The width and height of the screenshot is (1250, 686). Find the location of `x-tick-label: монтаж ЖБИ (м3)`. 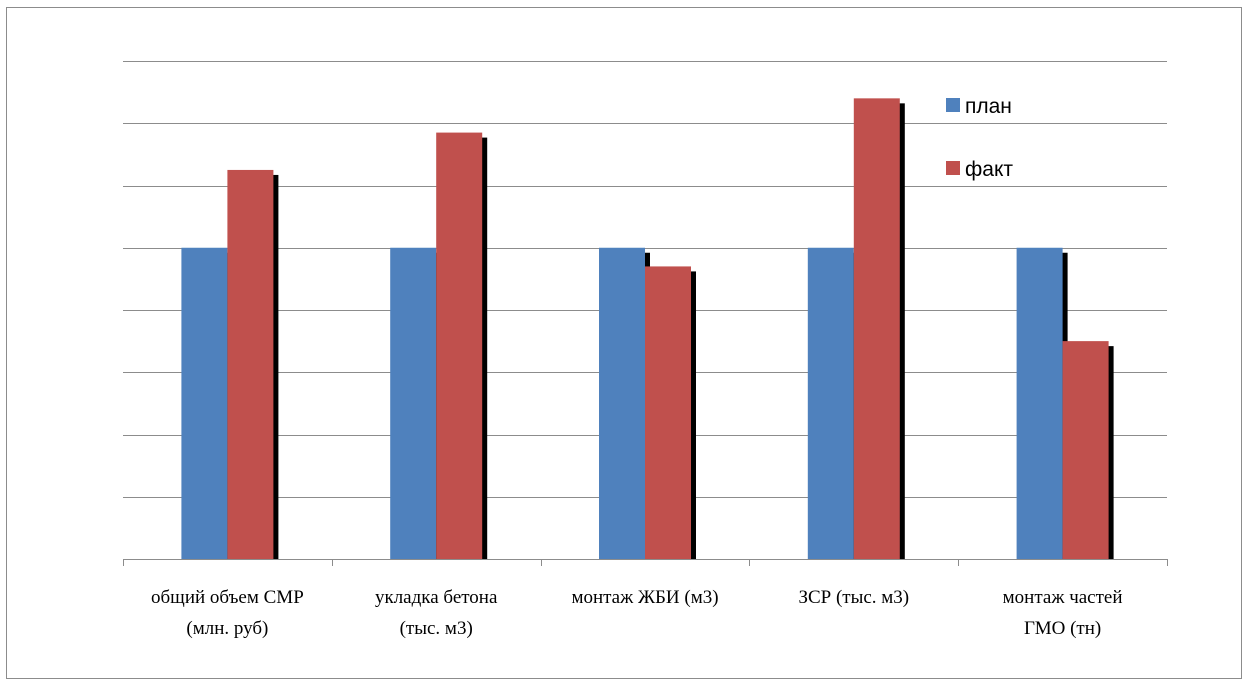

x-tick-label: монтаж ЖБИ (м3) is located at coordinates (644, 597).